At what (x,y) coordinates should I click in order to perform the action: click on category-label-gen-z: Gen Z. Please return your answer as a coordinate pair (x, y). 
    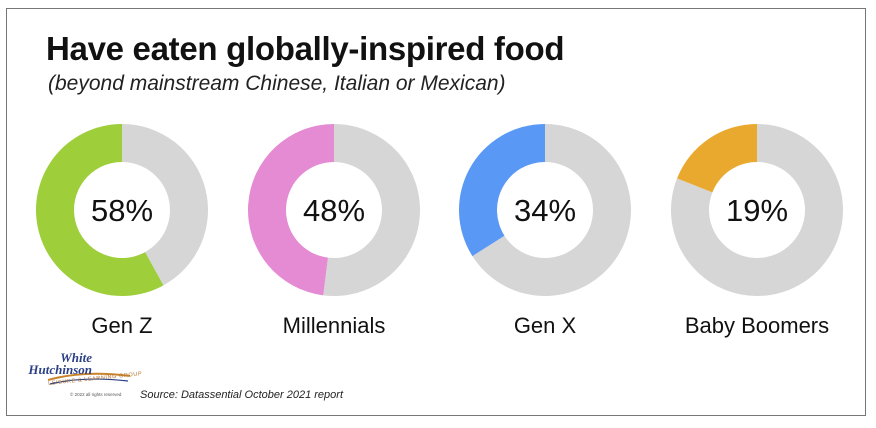
    Looking at the image, I should click on (122, 325).